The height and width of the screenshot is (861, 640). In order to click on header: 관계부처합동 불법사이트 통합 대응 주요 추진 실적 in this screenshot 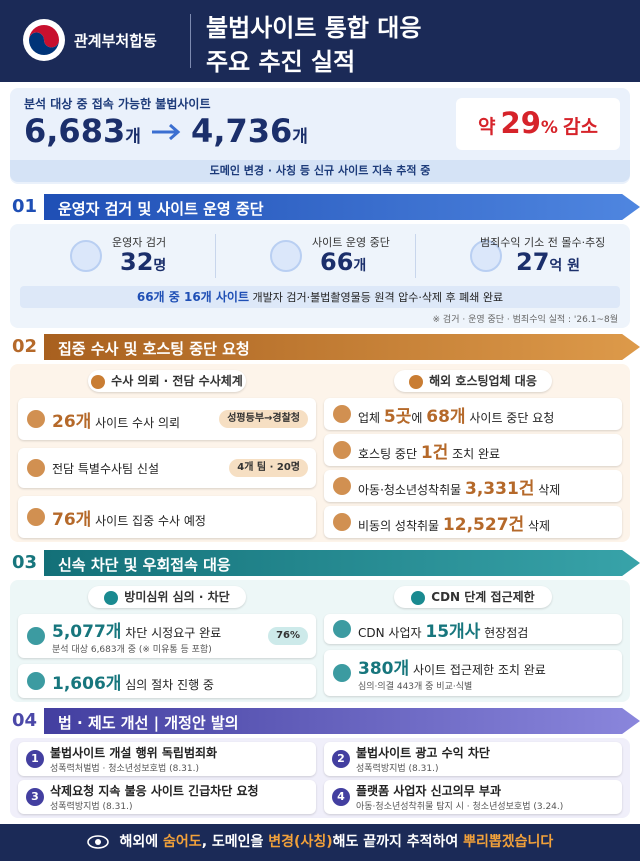, I will do `click(320, 41)`.